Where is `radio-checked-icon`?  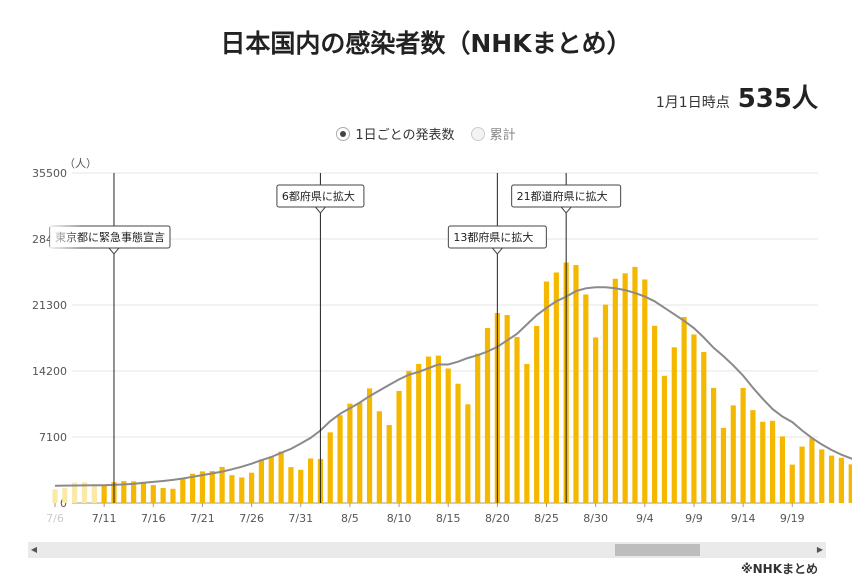
radio-checked-icon is located at coordinates (343, 133).